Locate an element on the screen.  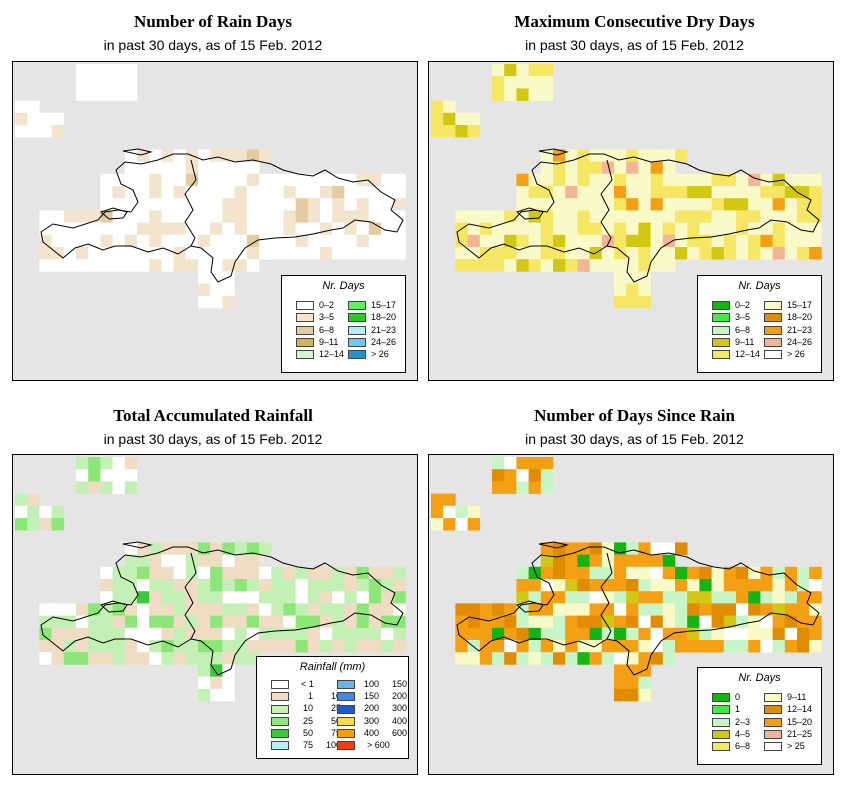
legend-item: 12–14 is located at coordinates (736, 354).